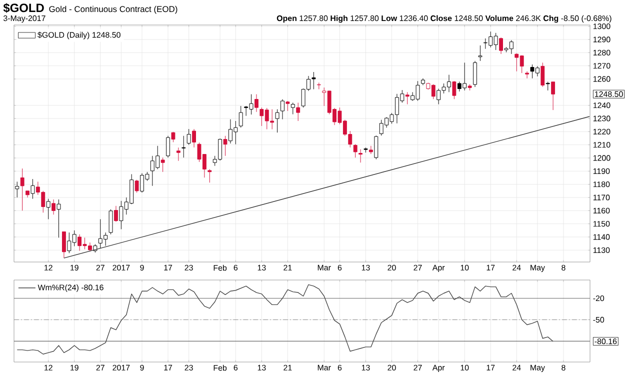 This screenshot has height=376, width=625. I want to click on chart-title: $GOLD, so click(23, 8).